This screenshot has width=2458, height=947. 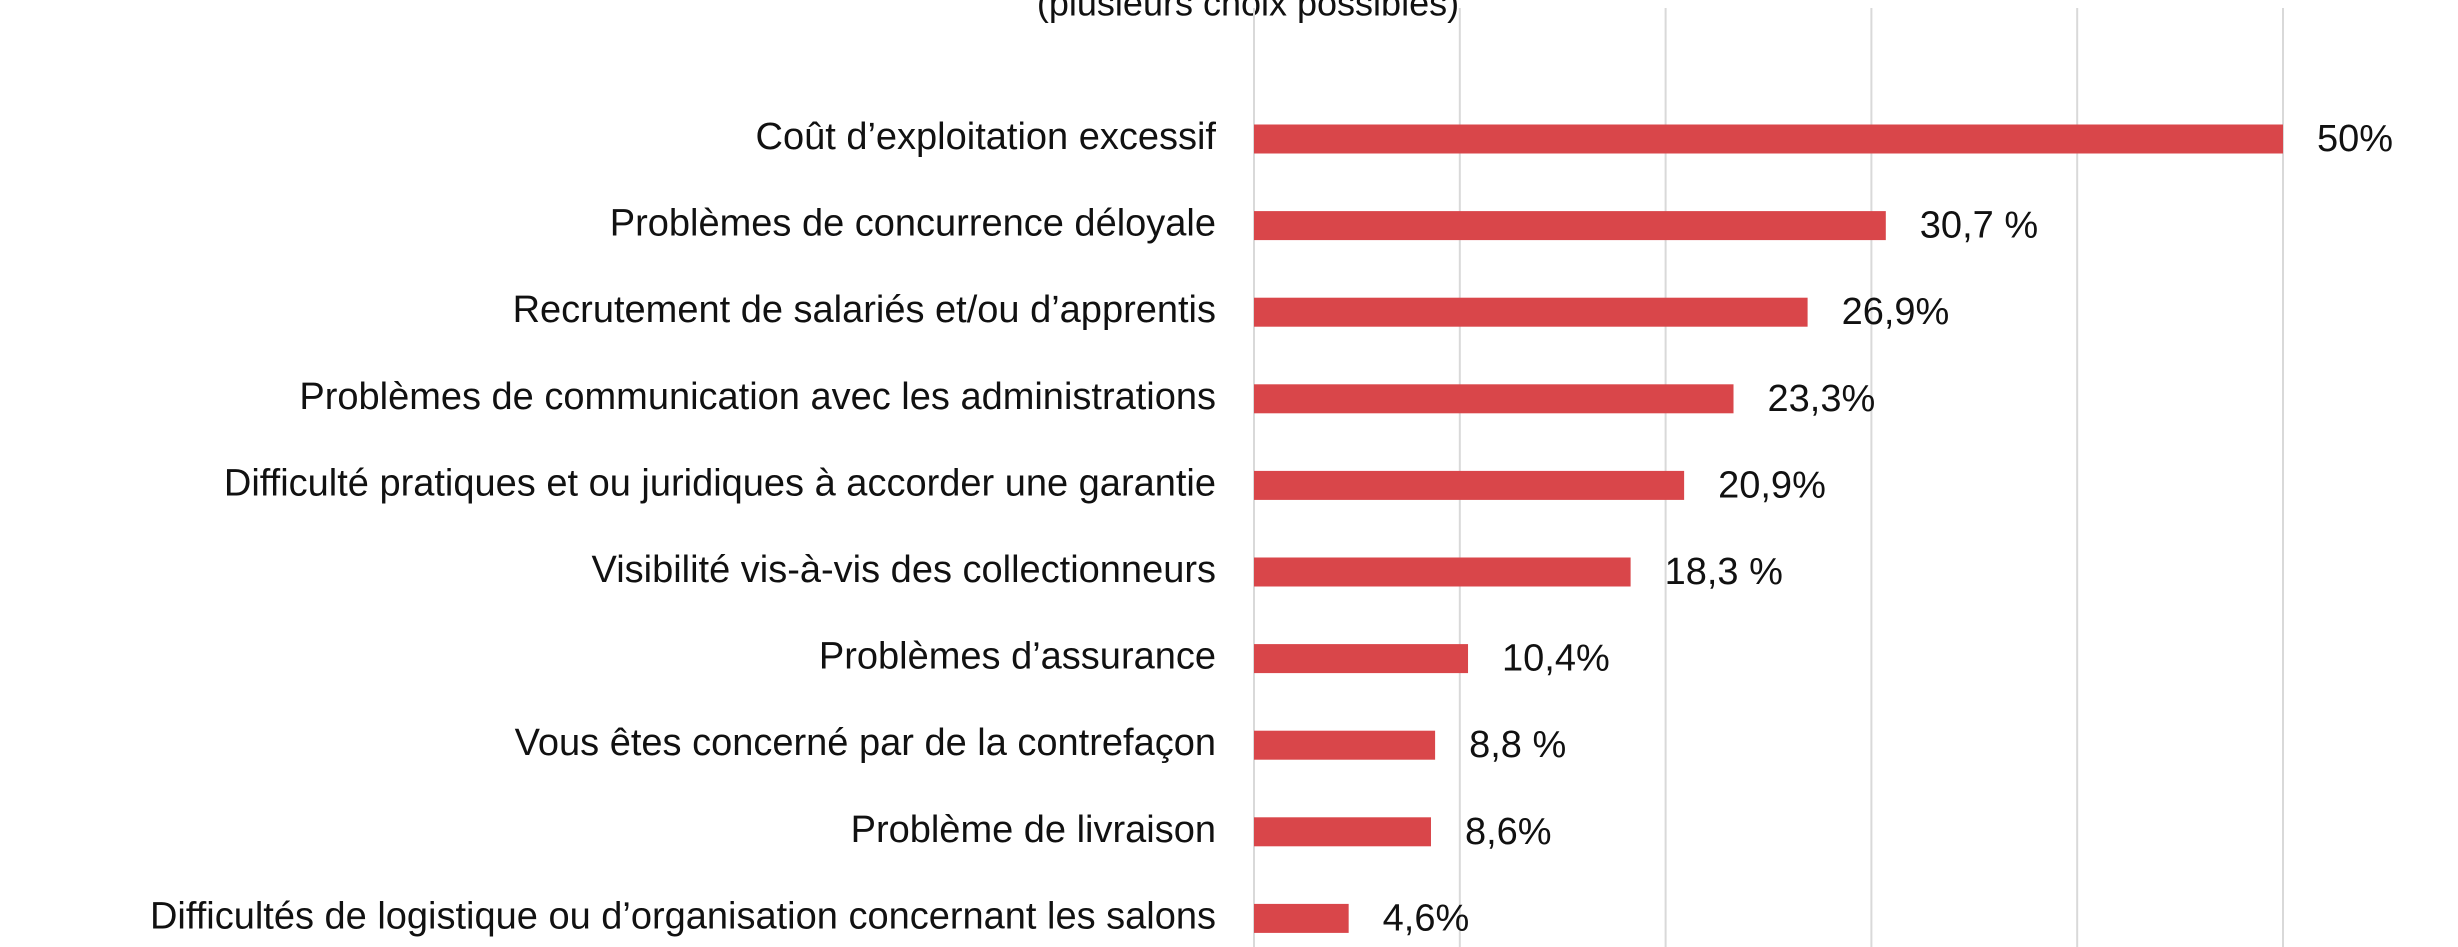 I want to click on category-label: Vous êtes concerné par de la contrefaçon, so click(x=865, y=743).